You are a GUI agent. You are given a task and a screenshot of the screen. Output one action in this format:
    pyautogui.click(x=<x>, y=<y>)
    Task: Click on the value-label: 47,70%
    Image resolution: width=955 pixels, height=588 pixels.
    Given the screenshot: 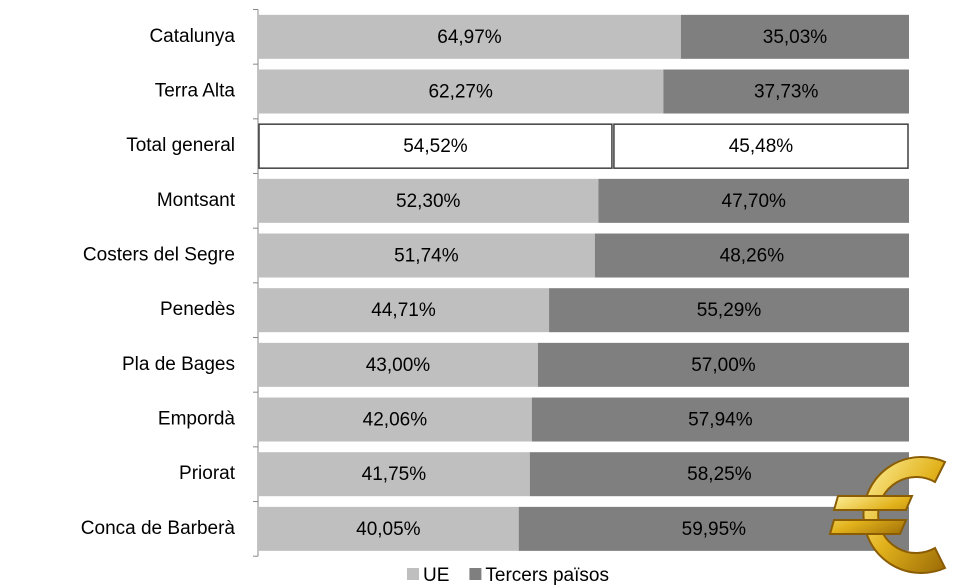 What is the action you would take?
    pyautogui.click(x=754, y=201)
    